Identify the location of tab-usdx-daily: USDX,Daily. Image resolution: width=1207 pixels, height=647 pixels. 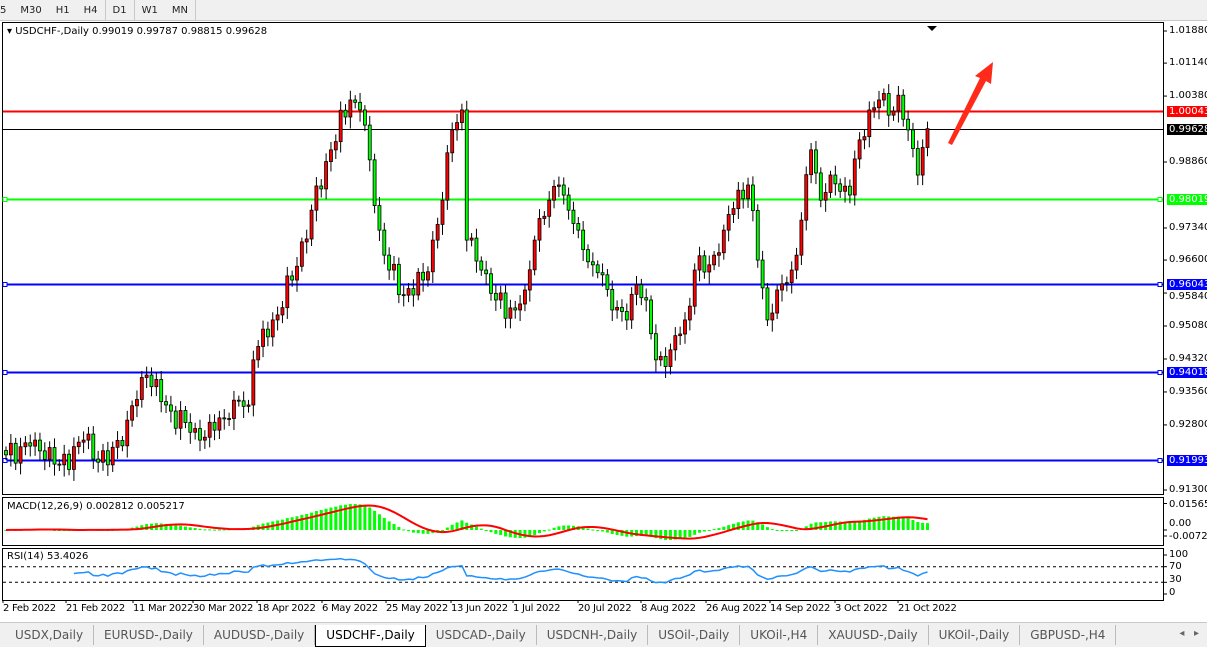
(50, 635).